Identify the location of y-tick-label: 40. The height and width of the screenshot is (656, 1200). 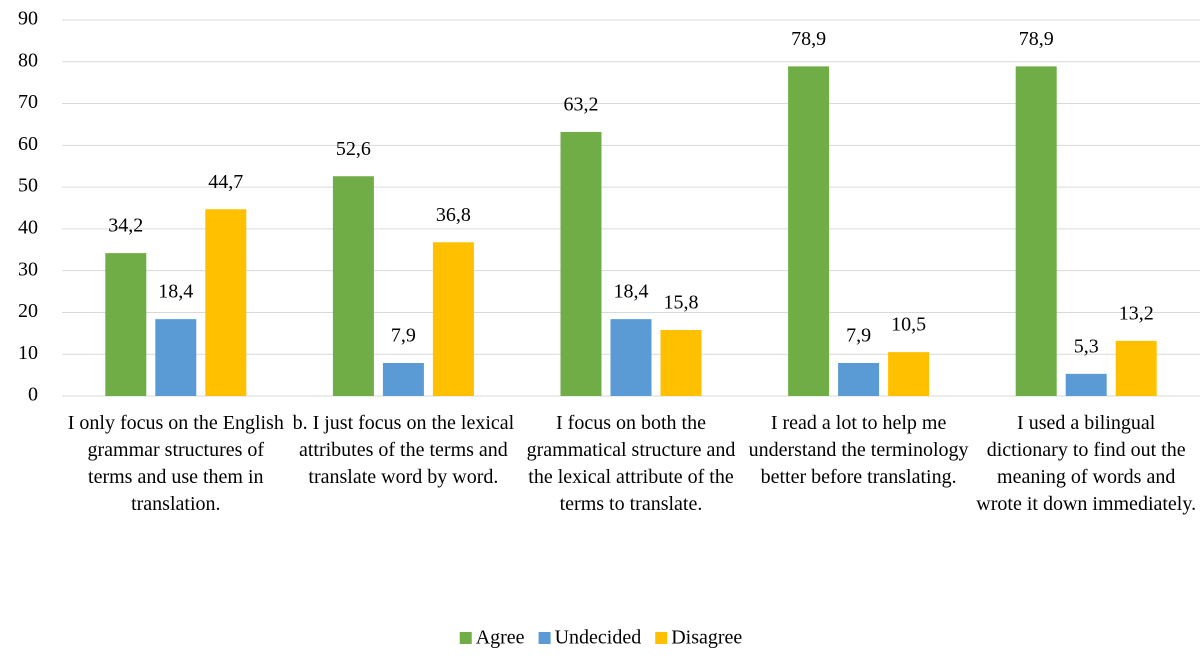
(28, 227).